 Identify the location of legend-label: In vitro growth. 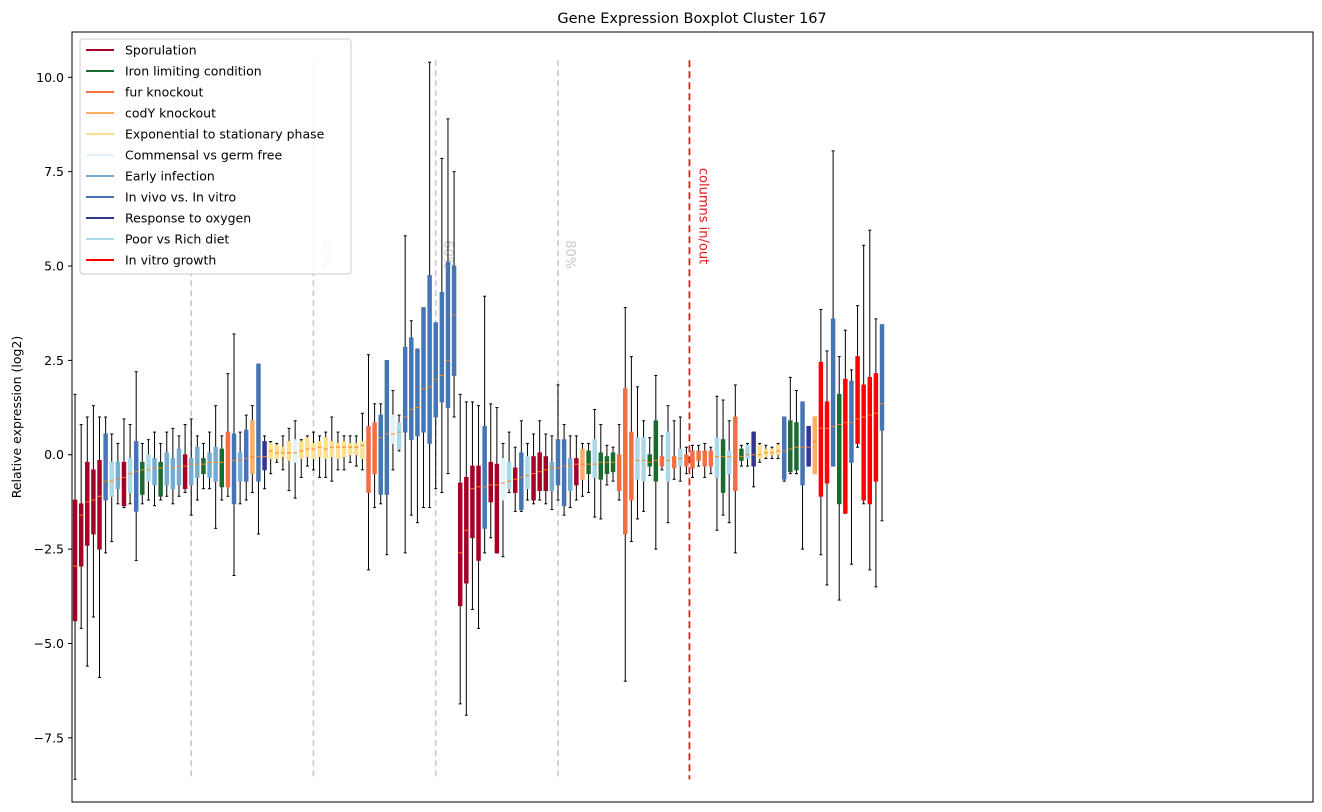
(170, 260).